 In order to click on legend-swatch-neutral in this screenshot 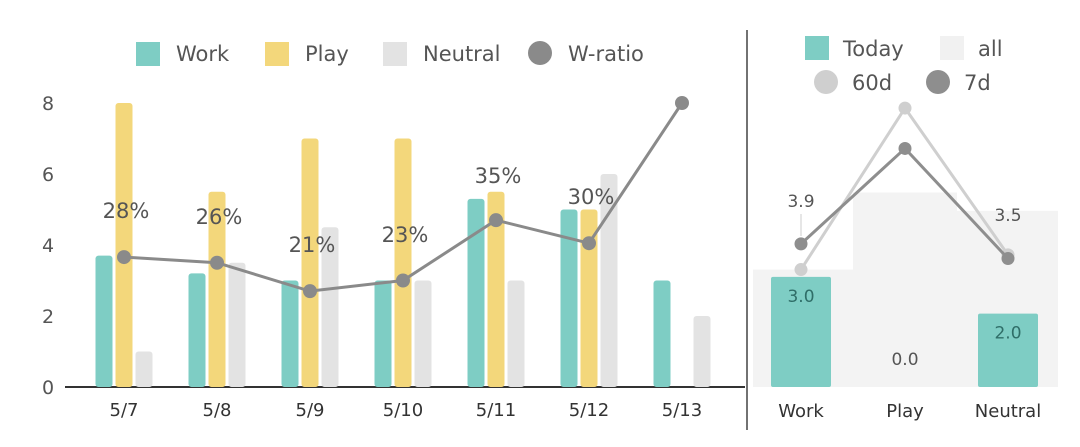, I will do `click(395, 54)`.